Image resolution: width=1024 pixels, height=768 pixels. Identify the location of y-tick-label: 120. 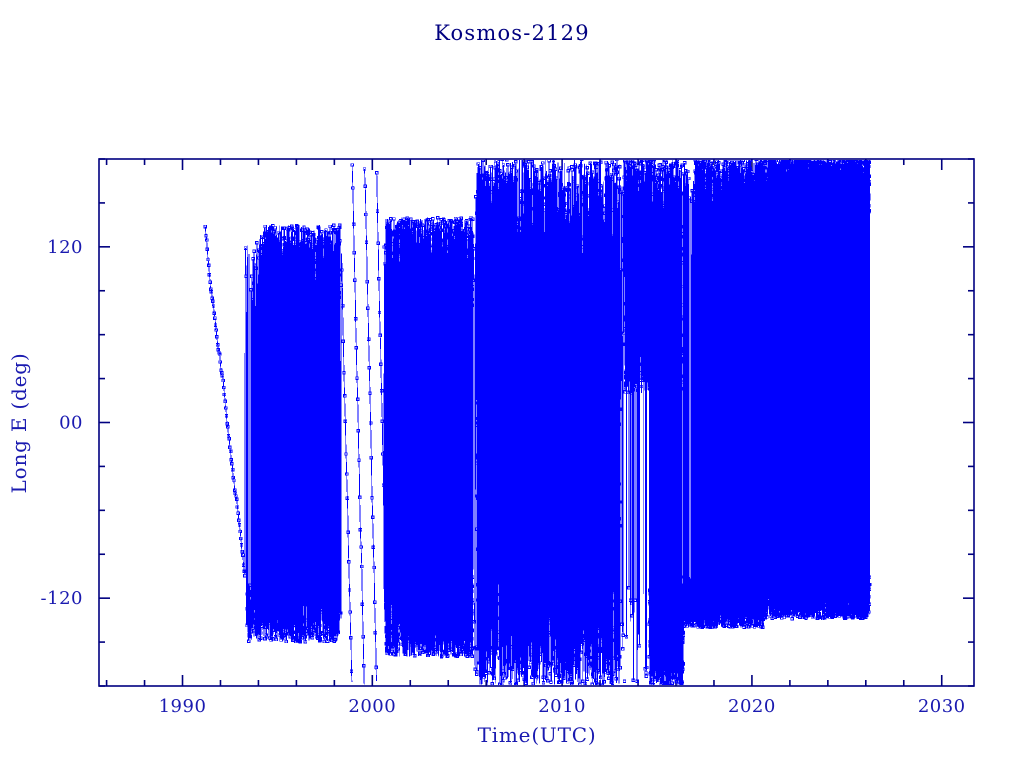
(65, 247).